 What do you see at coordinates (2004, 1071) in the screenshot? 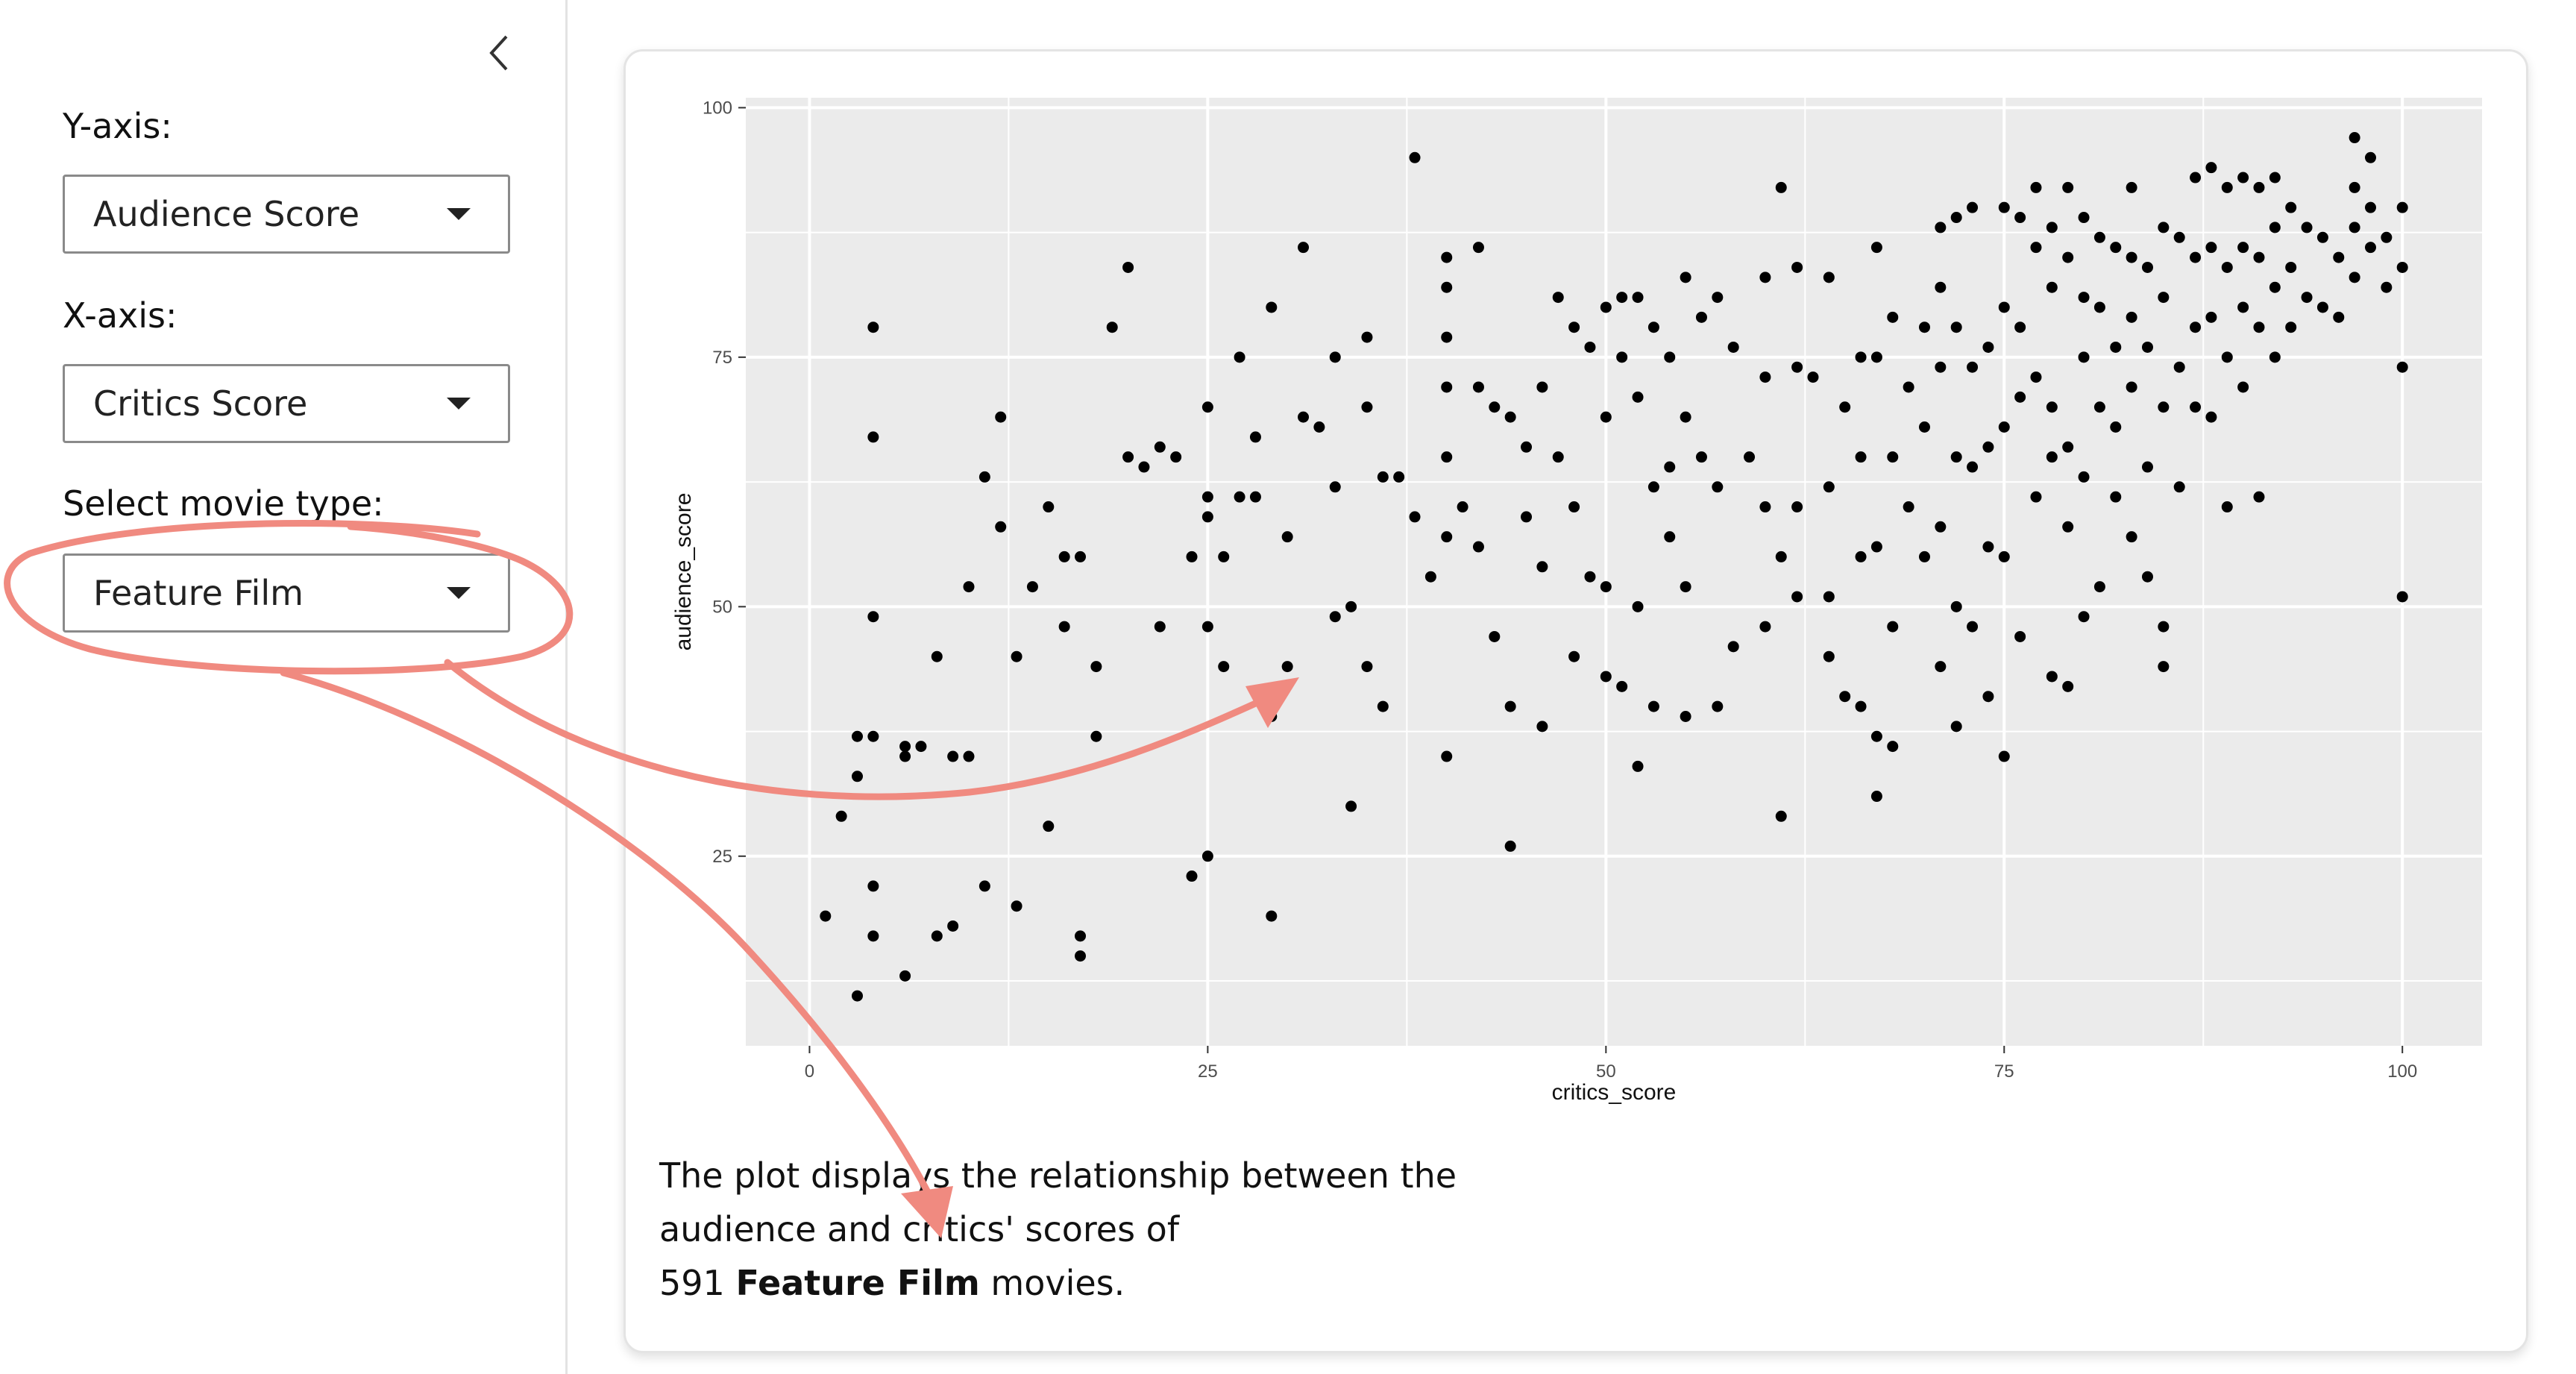
I see `x-tick-label: 75` at bounding box center [2004, 1071].